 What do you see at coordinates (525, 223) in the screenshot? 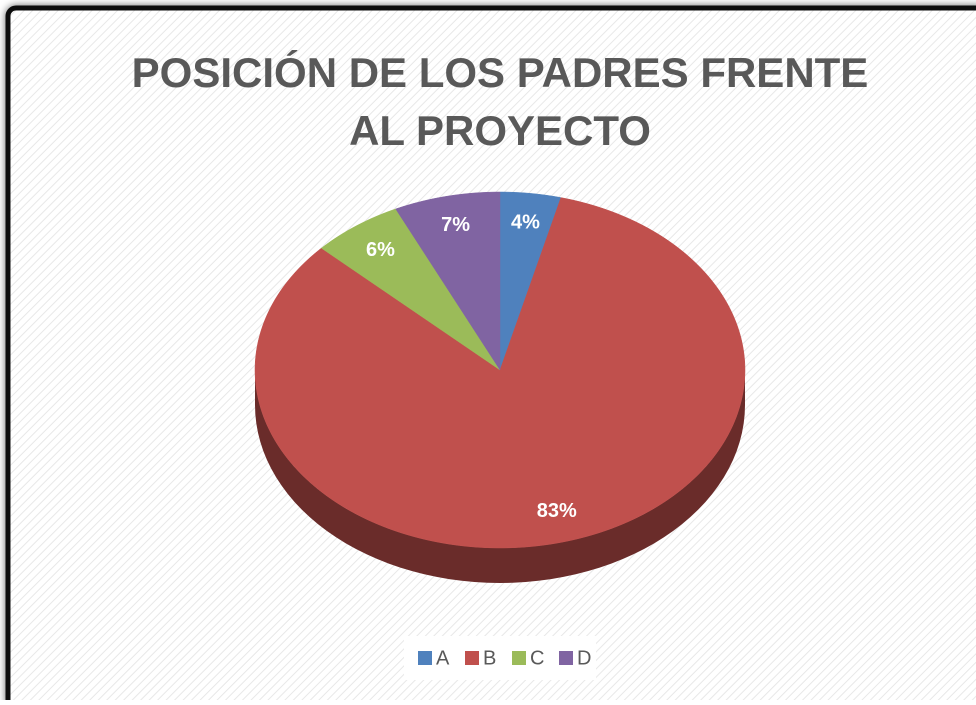
I see `data-label: 4%` at bounding box center [525, 223].